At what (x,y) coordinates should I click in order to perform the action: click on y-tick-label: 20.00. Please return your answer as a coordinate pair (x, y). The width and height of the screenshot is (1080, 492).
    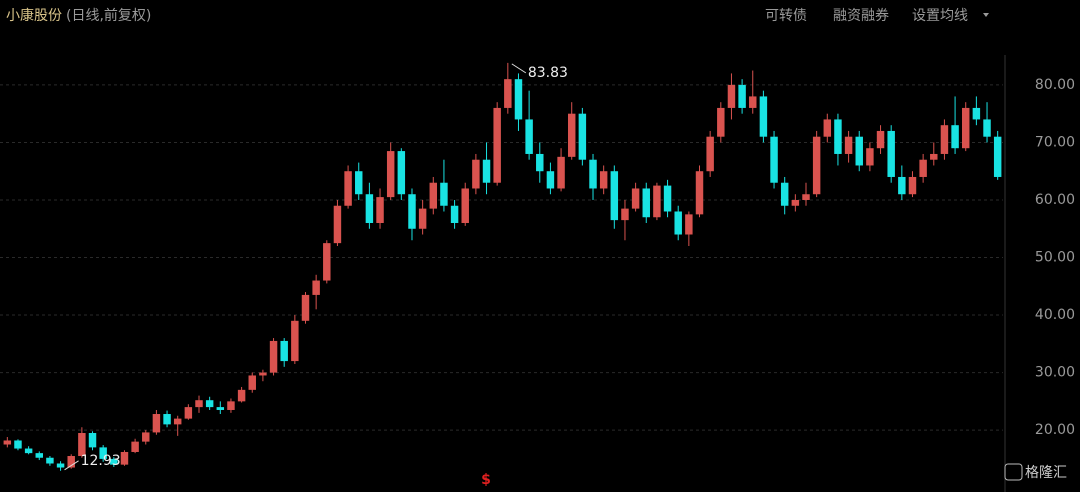
    Looking at the image, I should click on (1055, 430).